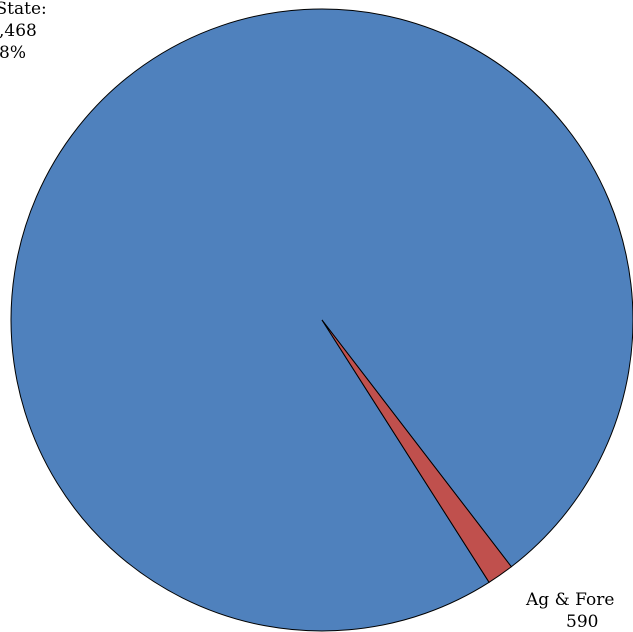 The width and height of the screenshot is (633, 632). Describe the element at coordinates (13, 53) in the screenshot. I see `slice-label-rest-of-state-line3: 8%` at that location.